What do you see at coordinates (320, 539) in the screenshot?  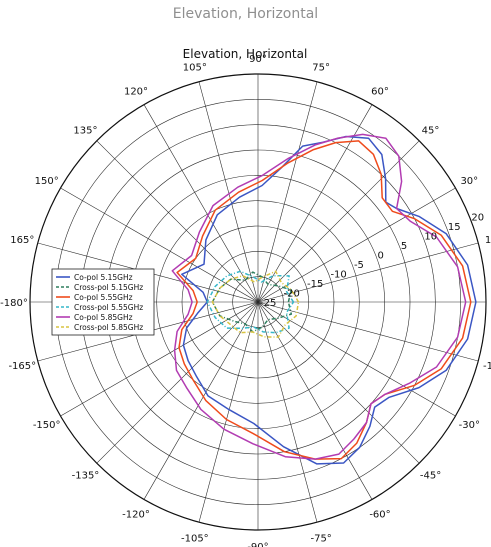 I see `angle-tick-label: -75°` at bounding box center [320, 539].